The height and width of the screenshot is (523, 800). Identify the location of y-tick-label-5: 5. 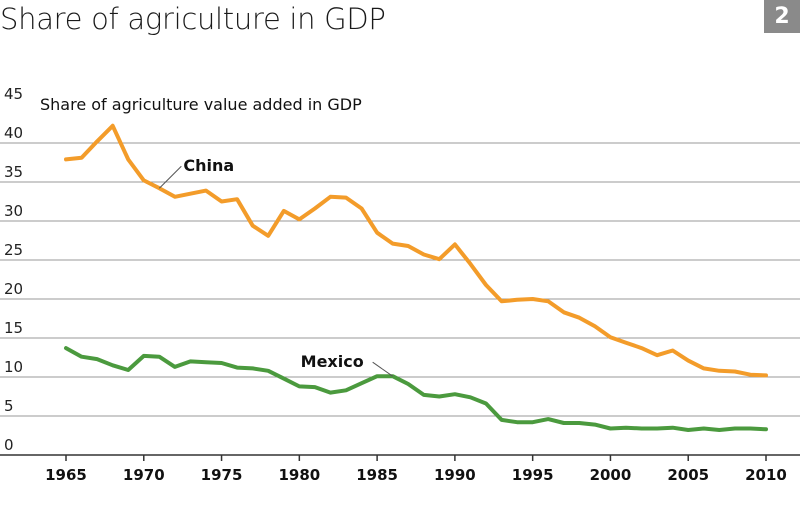
(9, 406).